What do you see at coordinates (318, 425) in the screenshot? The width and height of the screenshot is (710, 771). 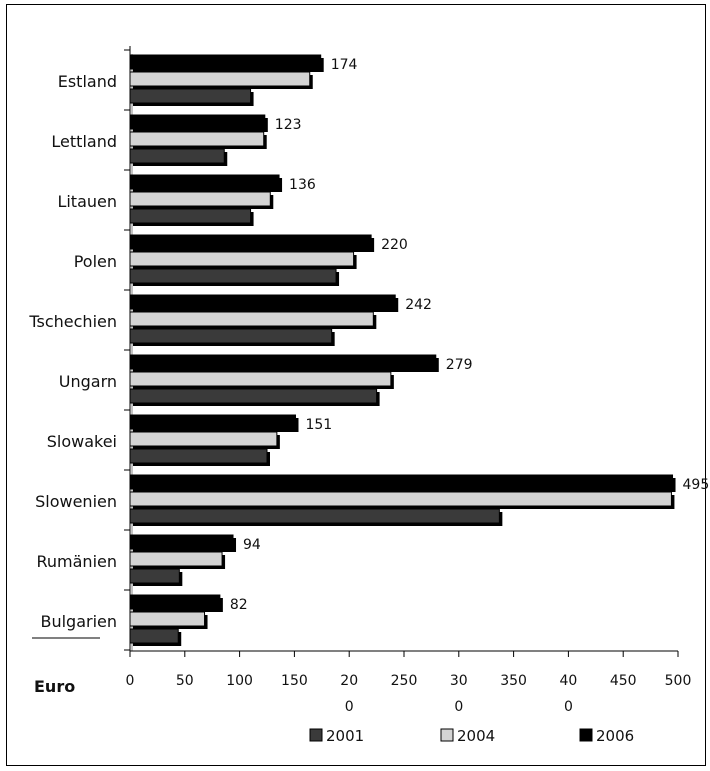 I see `data-label: 151` at bounding box center [318, 425].